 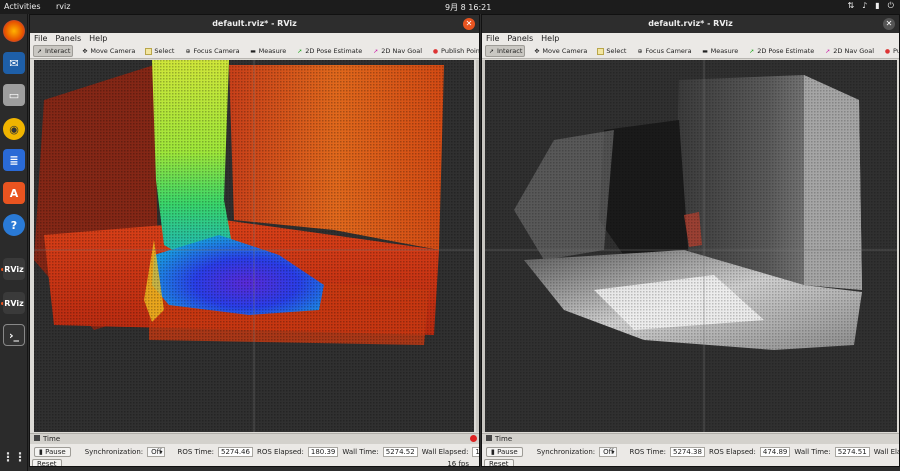 What do you see at coordinates (705, 51) in the screenshot?
I see `ruler-icon: ▬` at bounding box center [705, 51].